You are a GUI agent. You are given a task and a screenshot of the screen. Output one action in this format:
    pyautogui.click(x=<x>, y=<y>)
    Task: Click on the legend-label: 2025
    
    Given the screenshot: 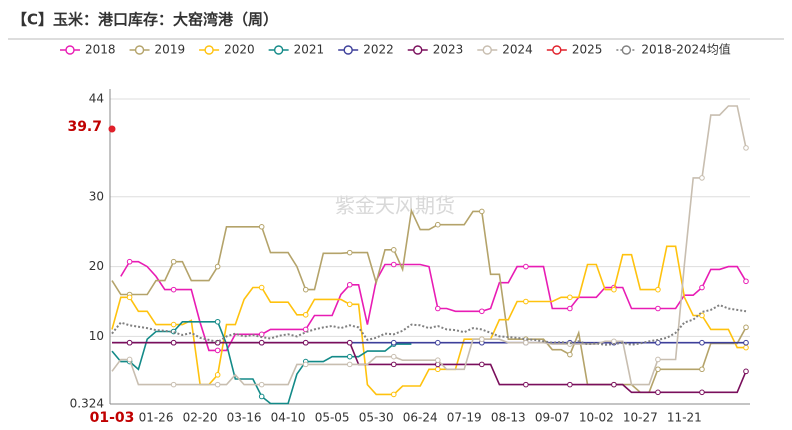 What is the action you would take?
    pyautogui.click(x=587, y=50)
    